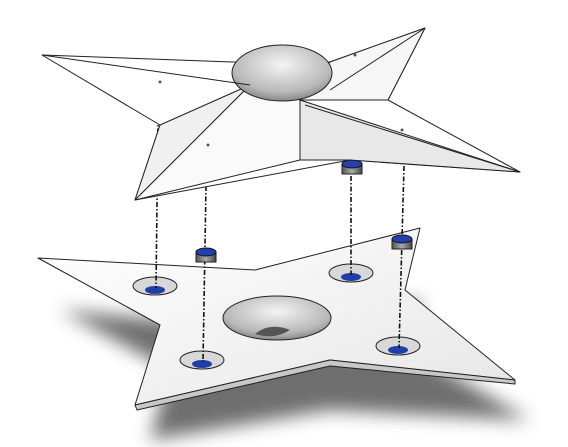 The image size is (568, 447). Describe the element at coordinates (325, 385) in the screenshot. I see `plate-edge-band` at that location.